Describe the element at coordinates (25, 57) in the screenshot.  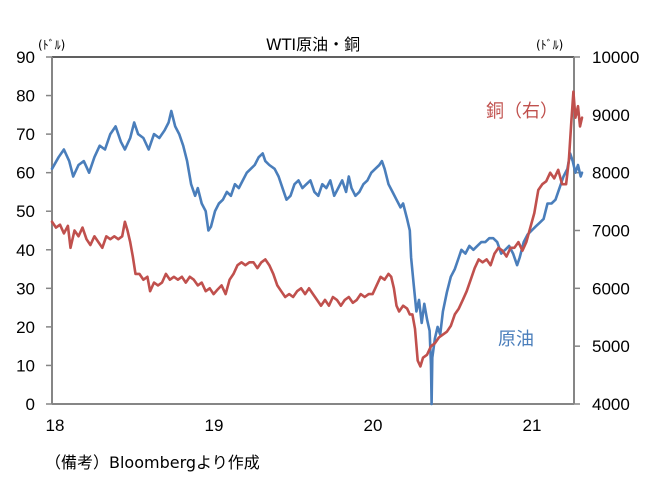
I see `left-tick-label: 90` at that location.